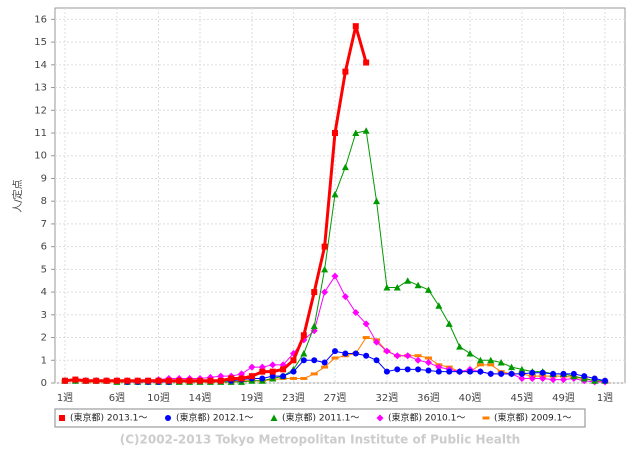 The height and width of the screenshot is (450, 640). I want to click on legend-label: (東京都) 2009.1～, so click(532, 418).